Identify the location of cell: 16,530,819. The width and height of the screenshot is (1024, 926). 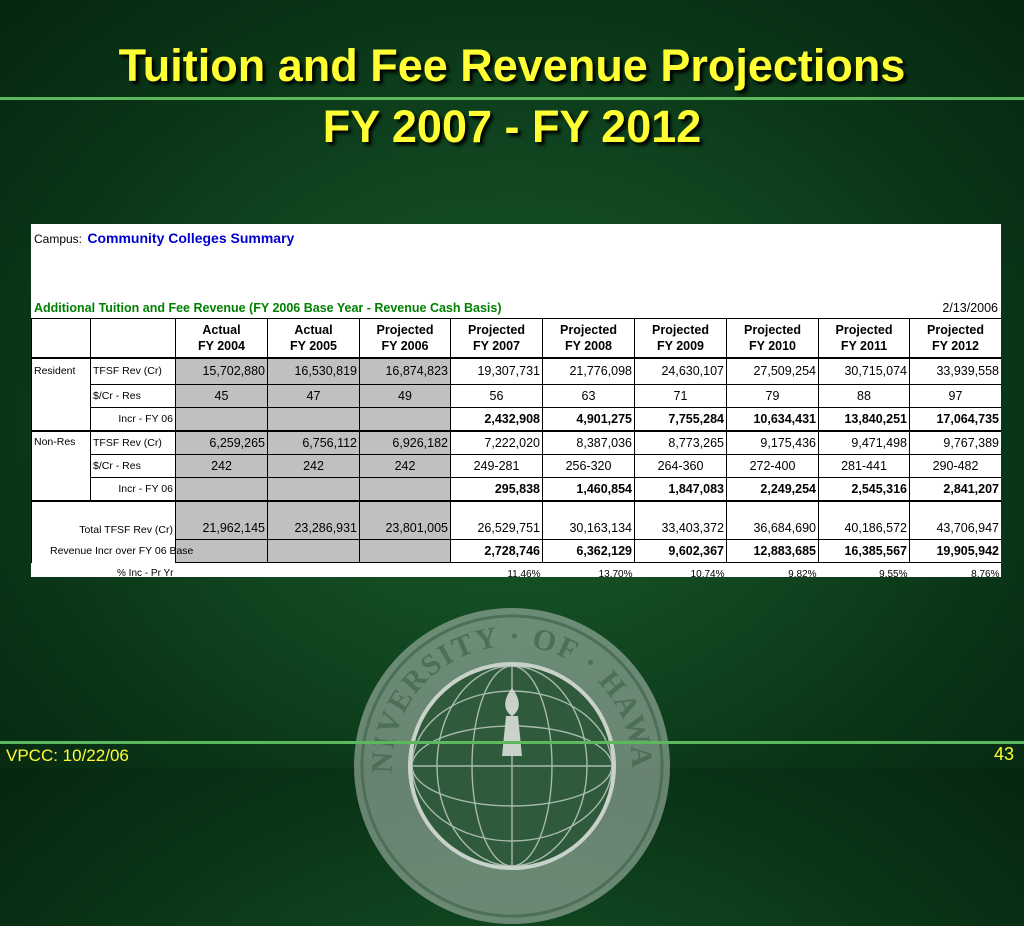
(313, 371).